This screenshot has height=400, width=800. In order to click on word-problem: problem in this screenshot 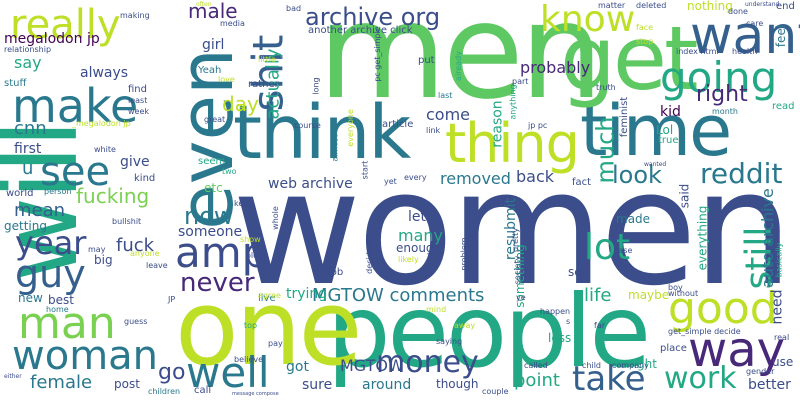, I will do `click(464, 254)`.